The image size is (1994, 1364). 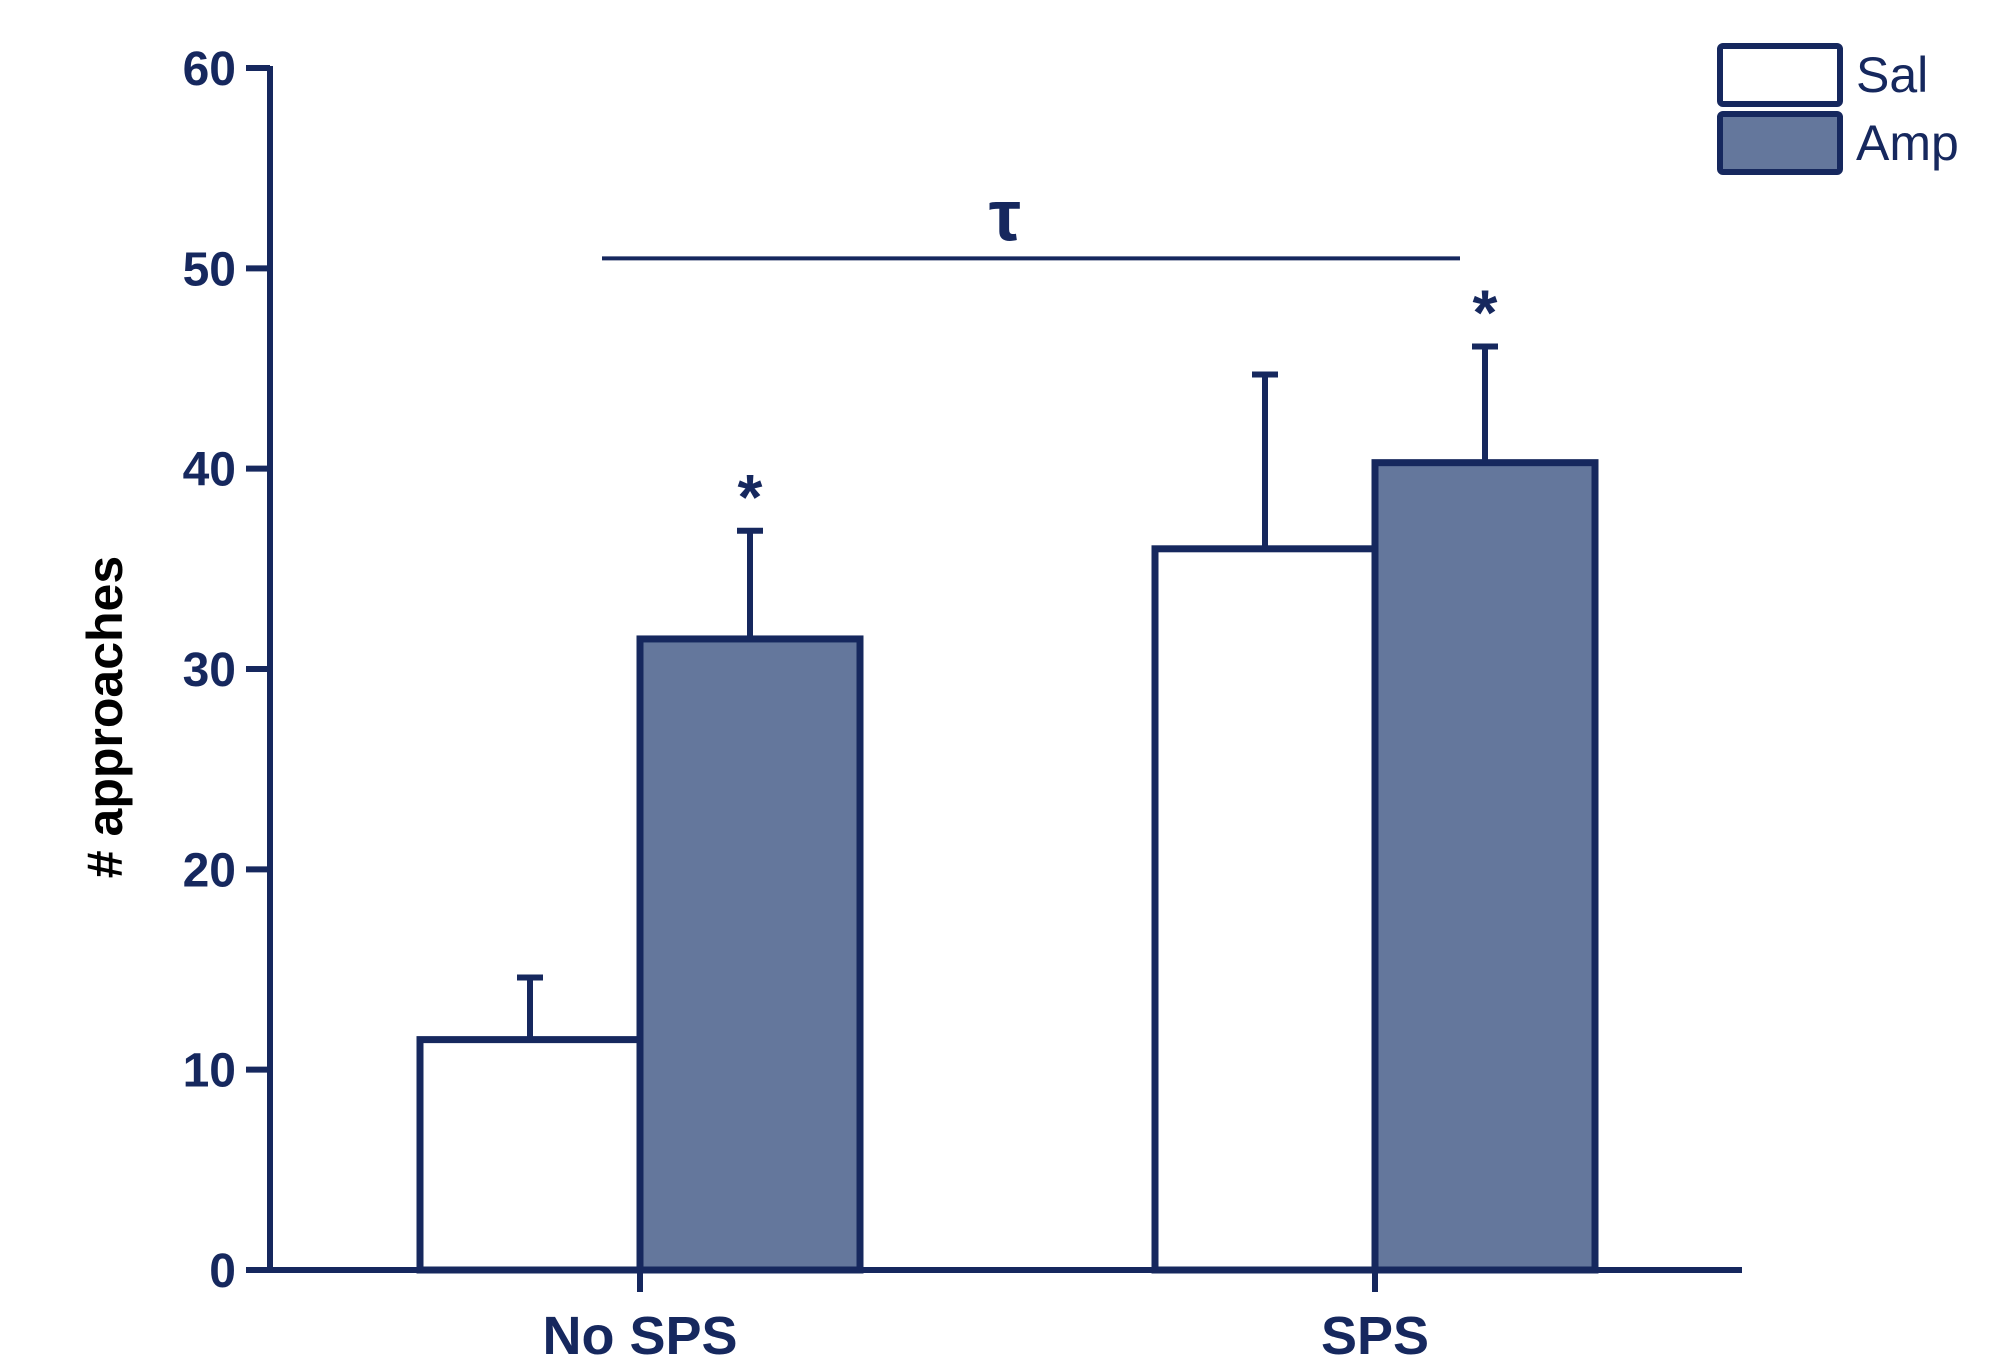 What do you see at coordinates (105, 717) in the screenshot?
I see `y-axis-label: # approaches` at bounding box center [105, 717].